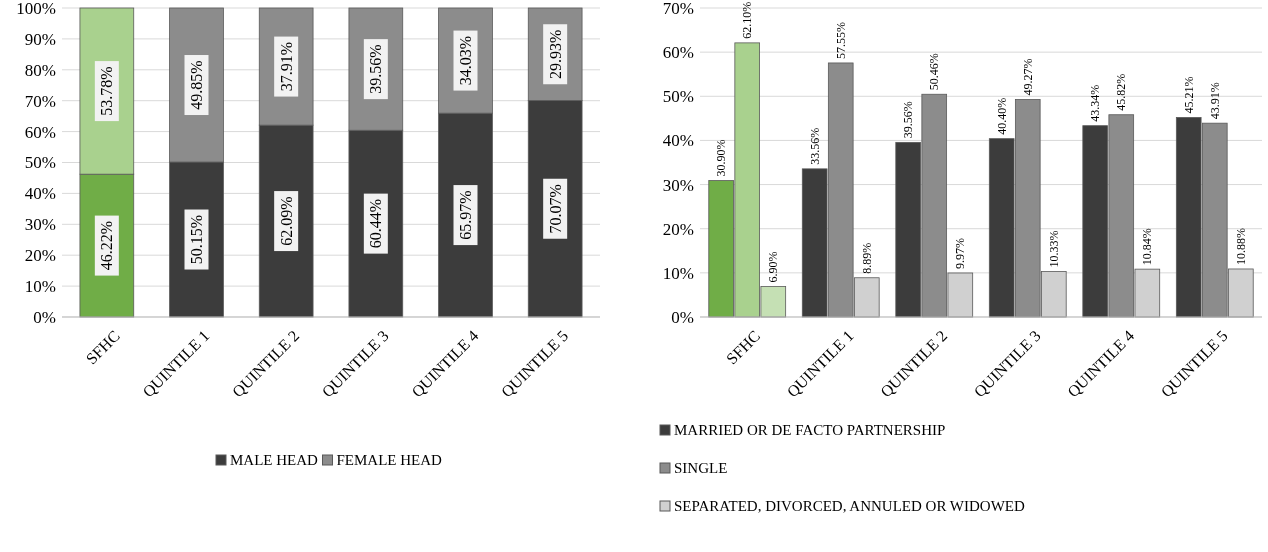 The height and width of the screenshot is (552, 1268). Describe the element at coordinates (107, 91) in the screenshot. I see `data-label: 53.78%` at that location.